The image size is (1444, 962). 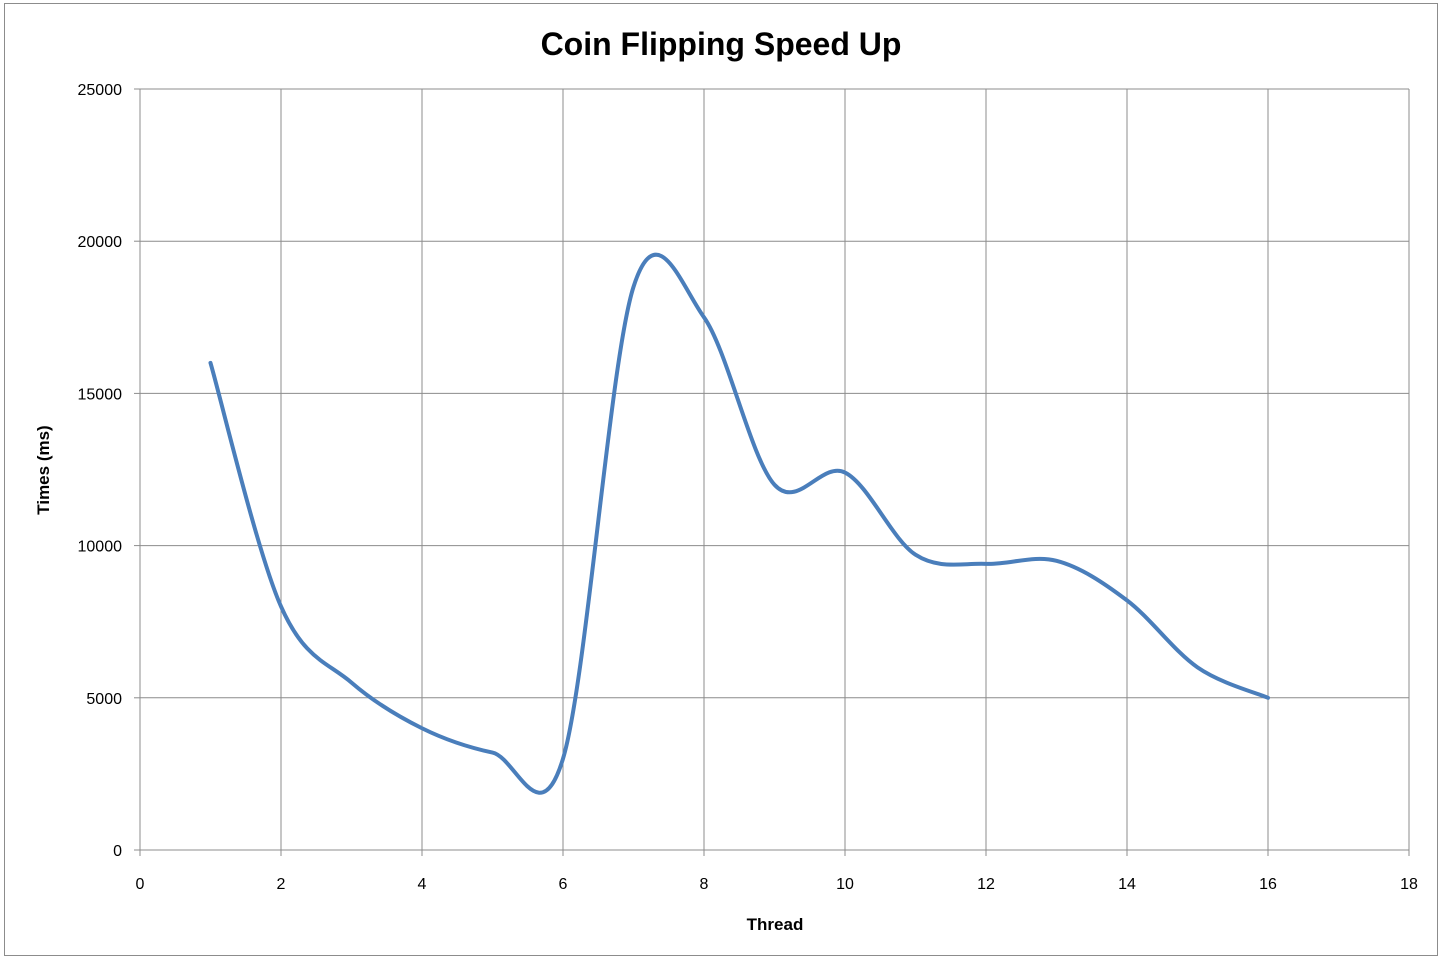 I want to click on chart-title: Coin Flipping Speed Up, so click(x=721, y=44).